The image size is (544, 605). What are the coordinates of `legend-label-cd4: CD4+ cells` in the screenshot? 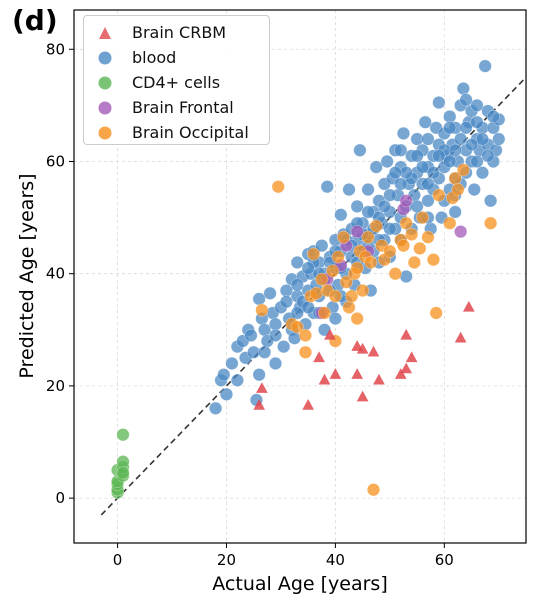 It's located at (176, 82).